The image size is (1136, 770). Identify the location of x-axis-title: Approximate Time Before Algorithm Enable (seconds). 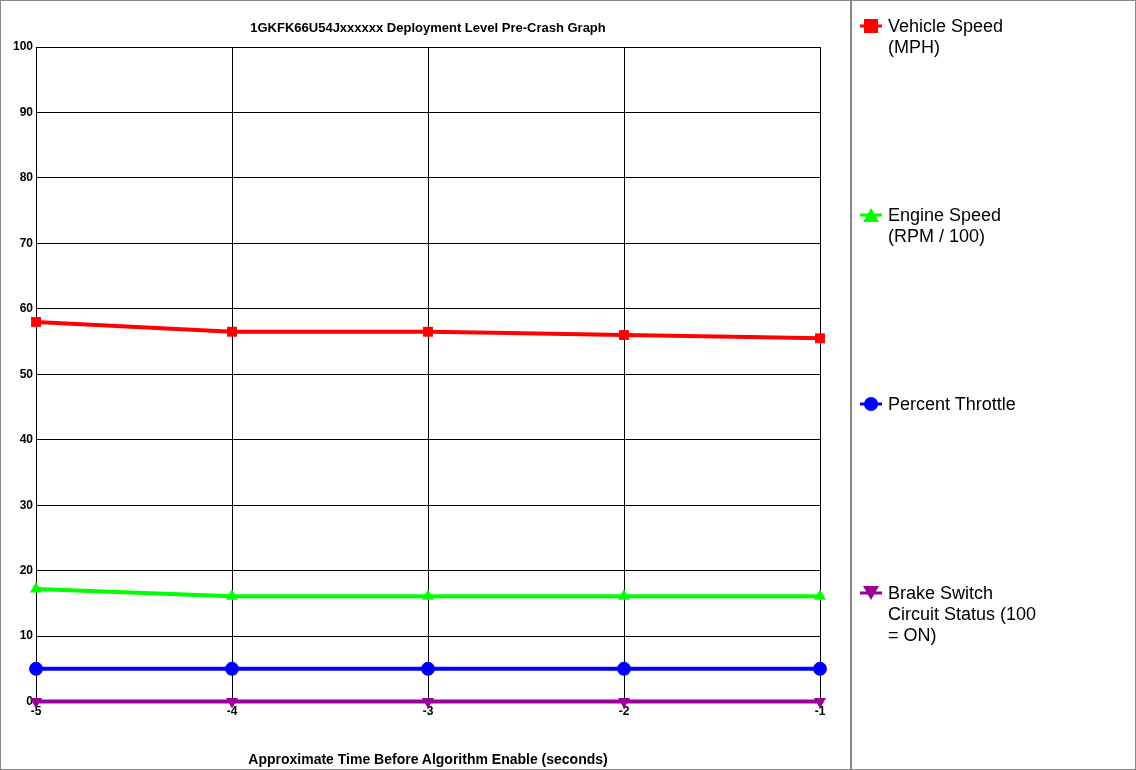
(428, 758).